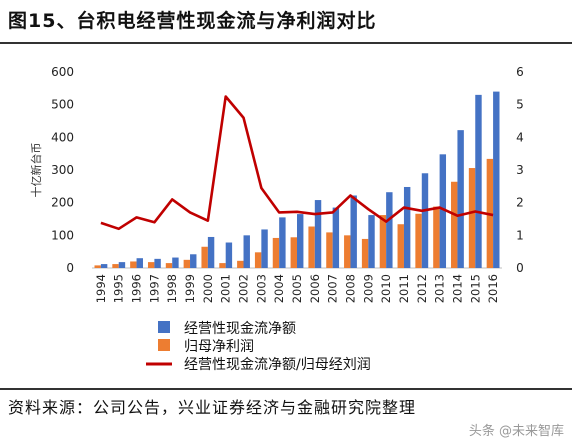 The image size is (572, 447). What do you see at coordinates (36, 170) in the screenshot?
I see `y-axis-label: 十亿新台币` at bounding box center [36, 170].